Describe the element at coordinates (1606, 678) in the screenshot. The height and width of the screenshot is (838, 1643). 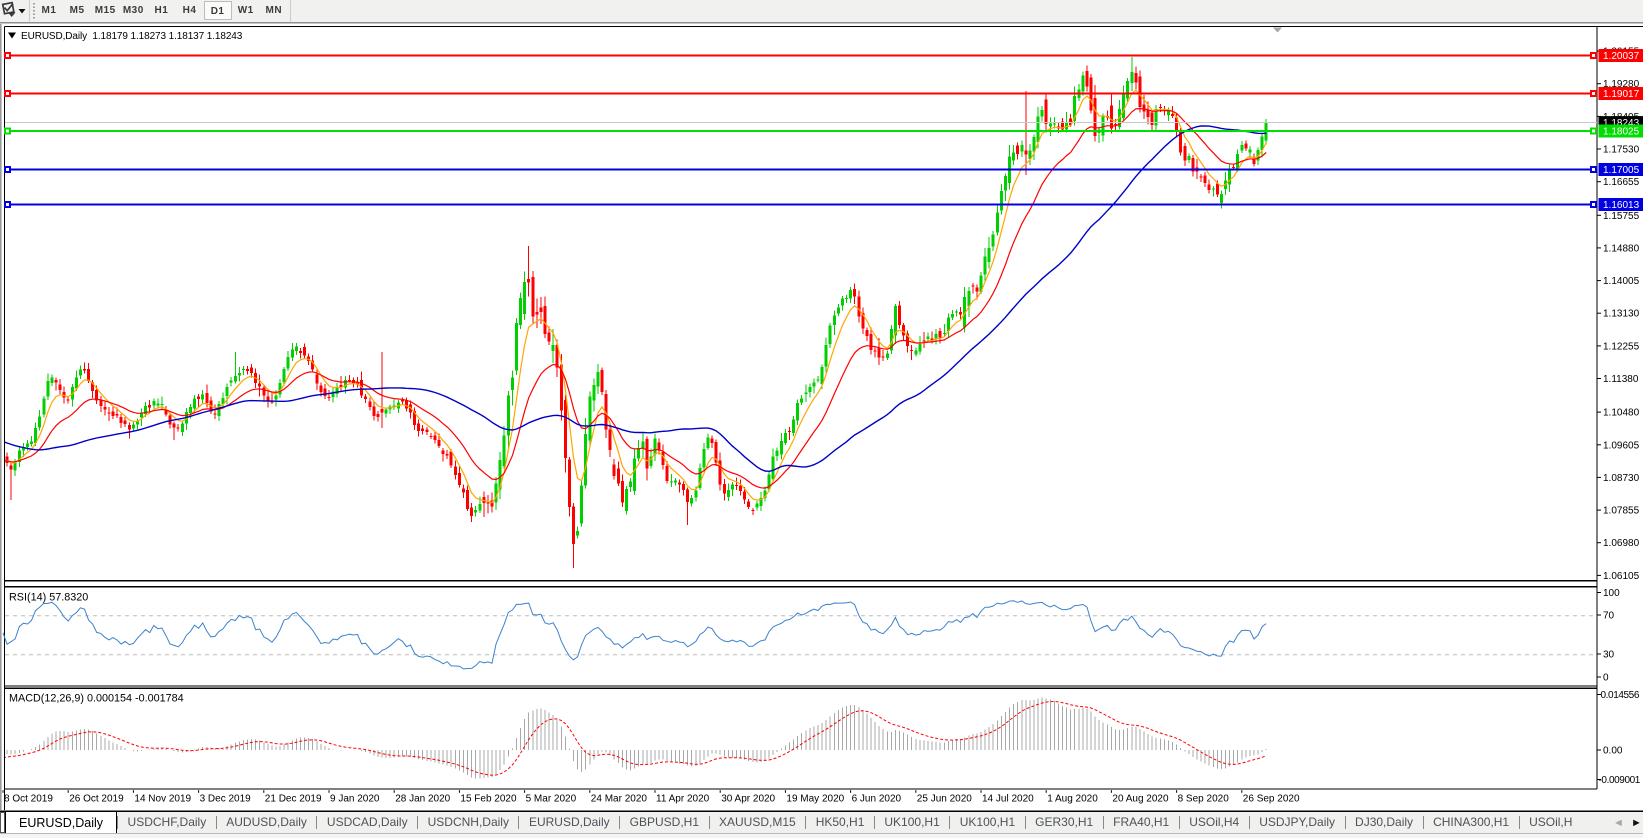
I see `svg-text: 0` at that location.